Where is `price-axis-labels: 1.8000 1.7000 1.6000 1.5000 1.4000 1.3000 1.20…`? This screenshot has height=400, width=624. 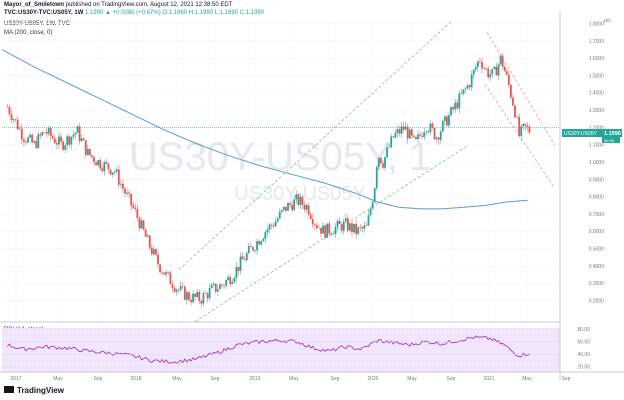 price-axis-labels: 1.8000 1.7000 1.6000 1.5000 1.4000 1.3000 1.20… is located at coordinates (597, 162).